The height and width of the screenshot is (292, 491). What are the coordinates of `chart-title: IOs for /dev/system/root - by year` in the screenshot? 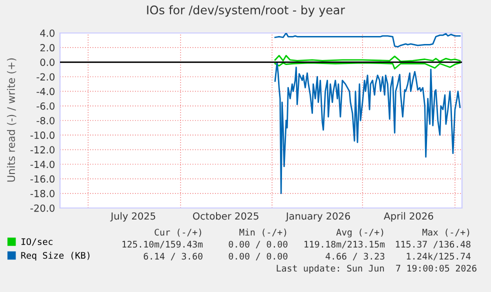 It's located at (246, 11).